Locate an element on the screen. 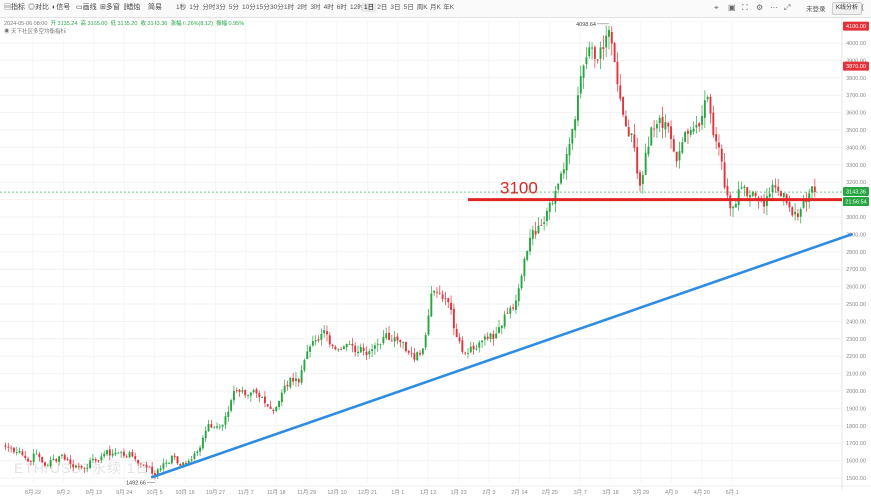 This screenshot has height=502, width=871. interval-19: 月K is located at coordinates (435, 7).